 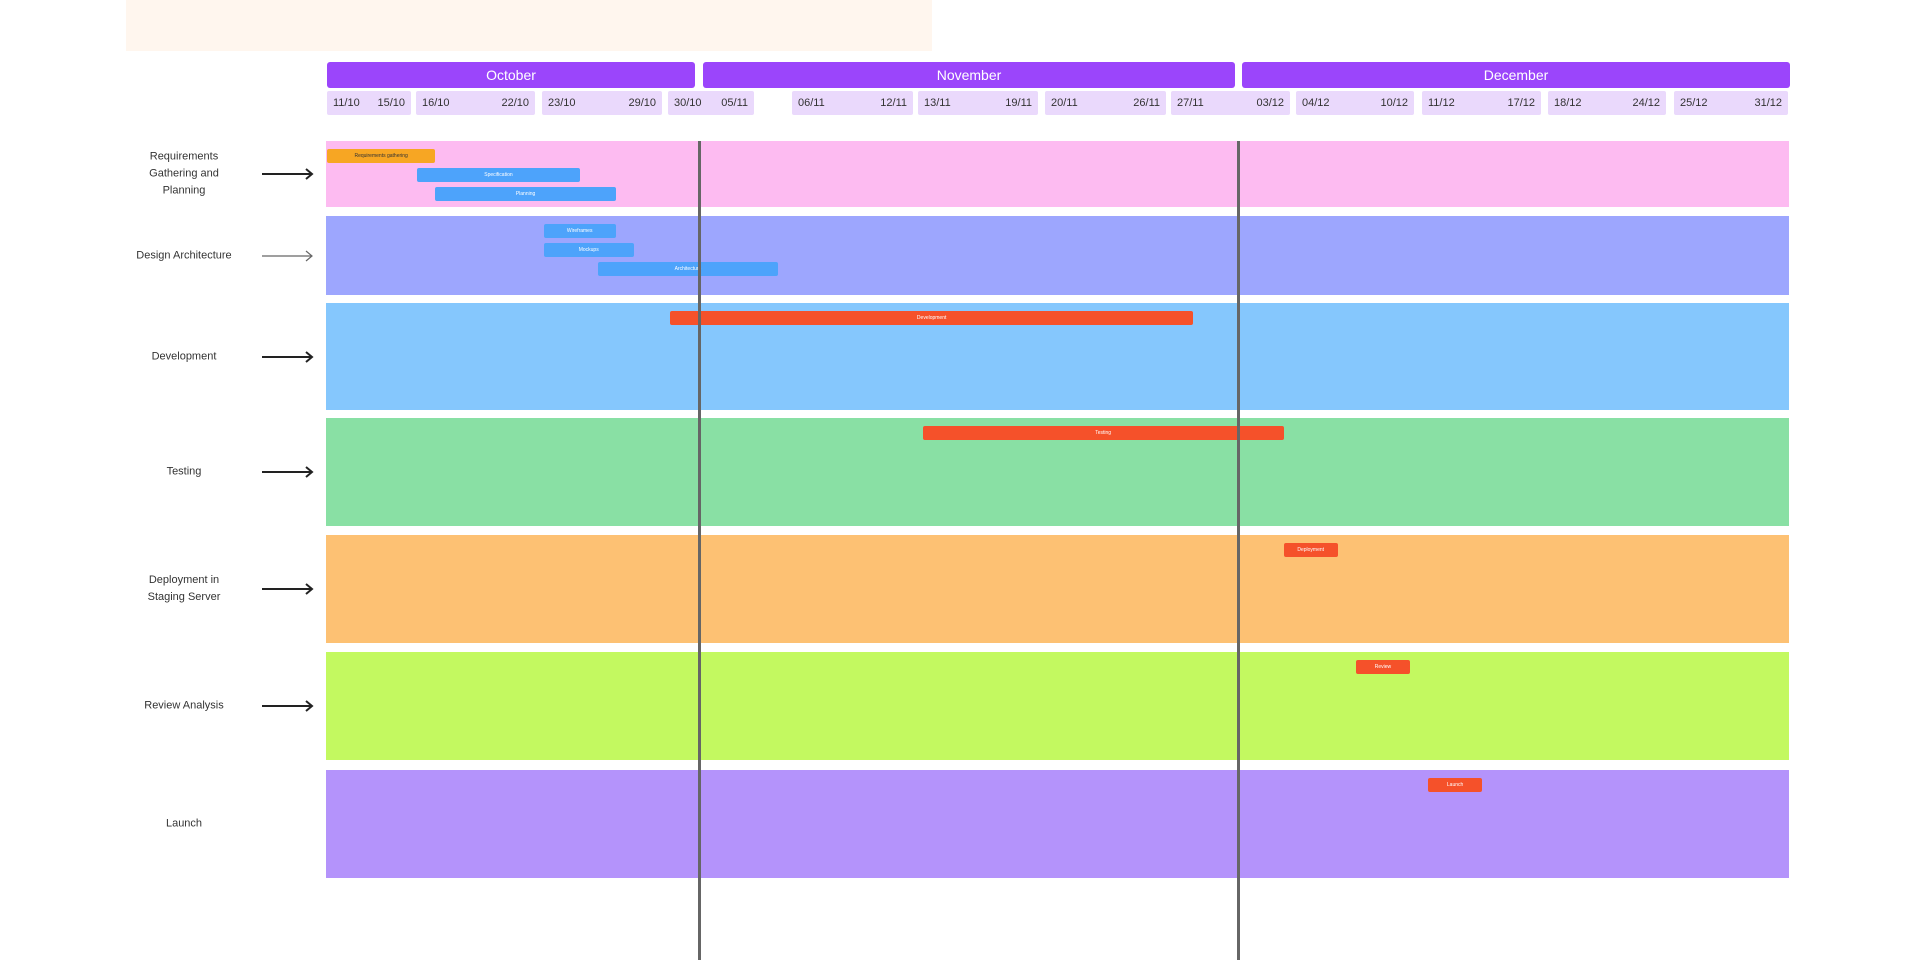 I want to click on task-bar: Specification, so click(x=498, y=175).